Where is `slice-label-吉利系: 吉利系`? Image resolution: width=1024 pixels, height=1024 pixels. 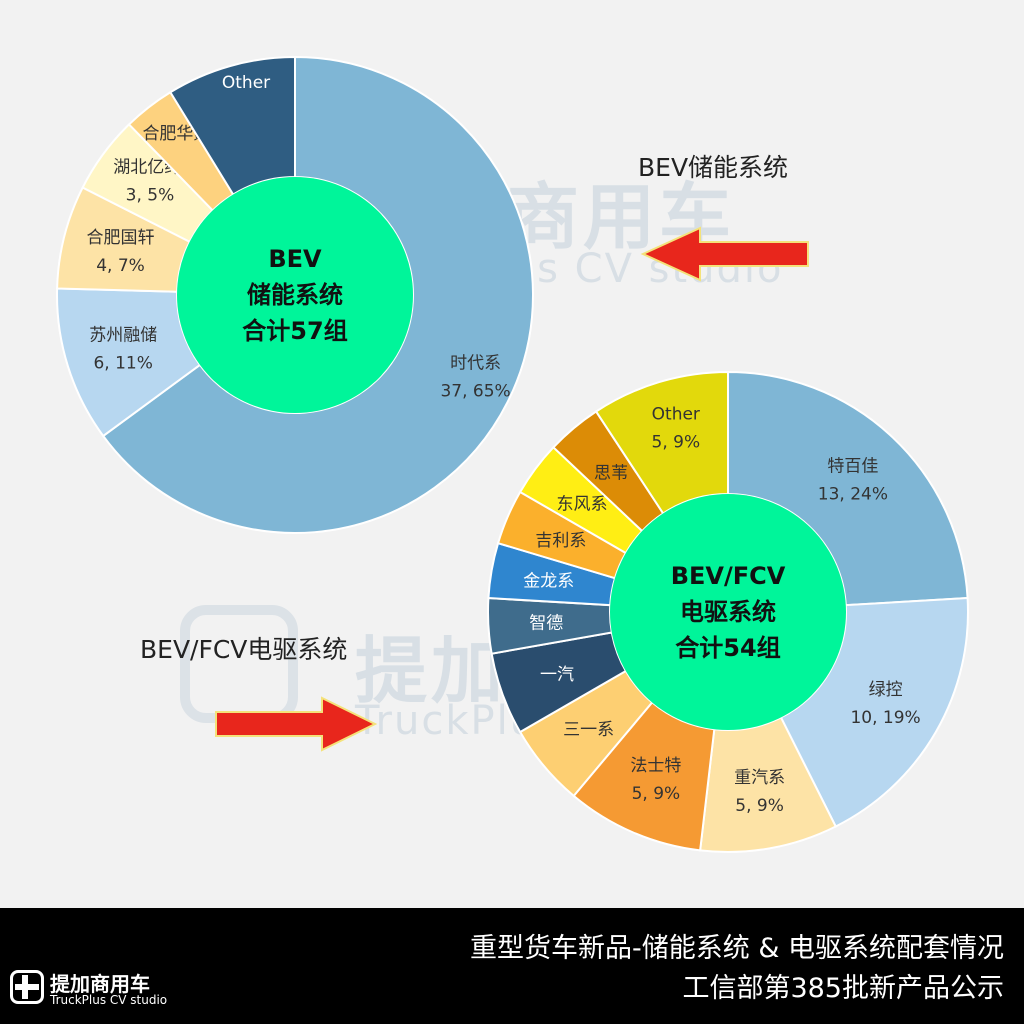 slice-label-吉利系: 吉利系 is located at coordinates (560, 541).